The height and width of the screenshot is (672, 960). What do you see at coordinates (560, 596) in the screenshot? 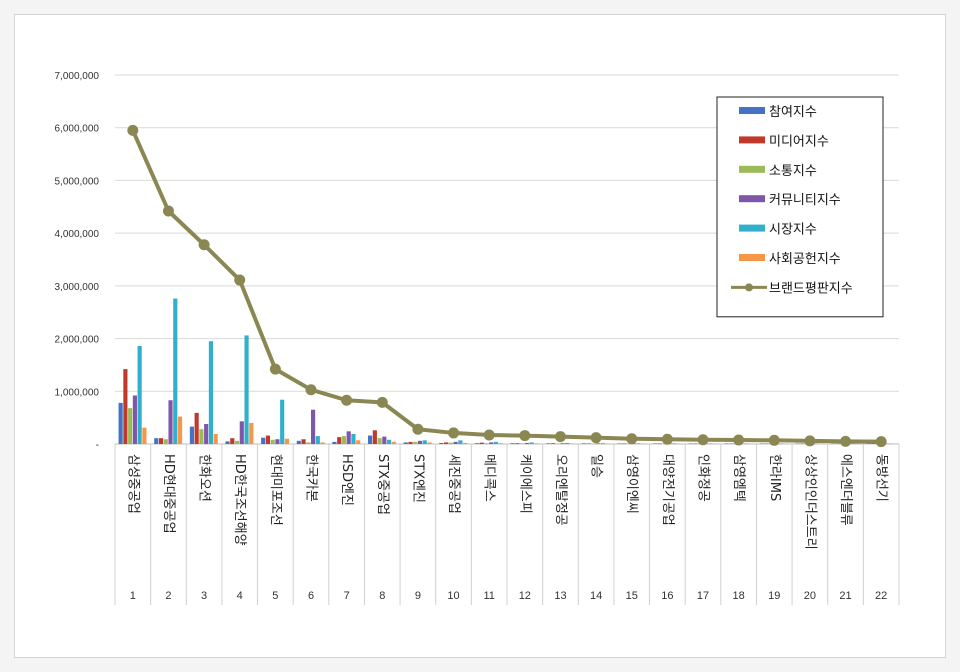
I see `rank-label: 13` at bounding box center [560, 596].